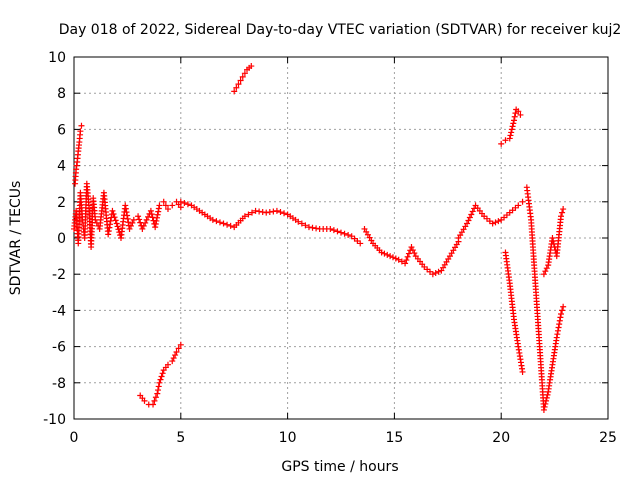  Describe the element at coordinates (61, 203) in the screenshot. I see `y-tick-label: 2` at that location.